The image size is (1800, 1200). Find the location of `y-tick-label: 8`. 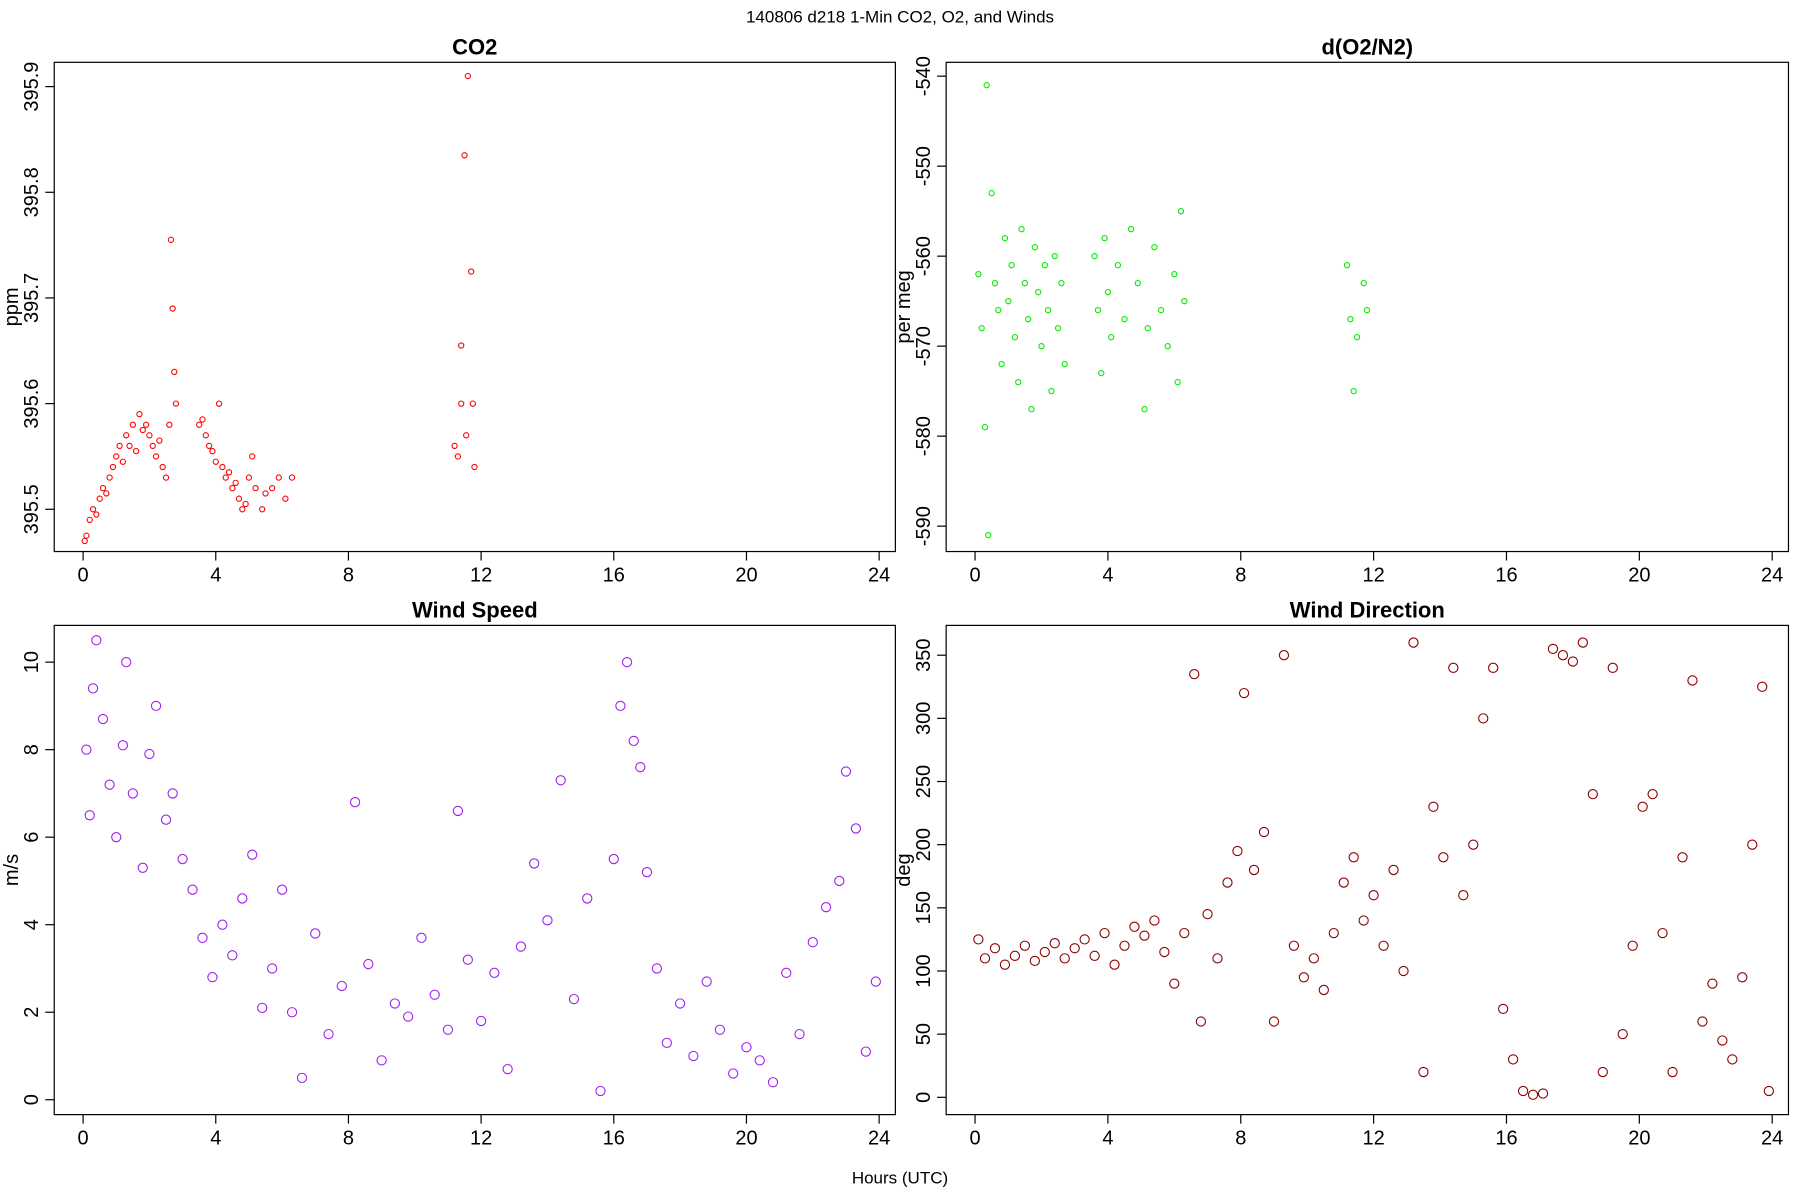

y-tick-label: 8 is located at coordinates (32, 749).